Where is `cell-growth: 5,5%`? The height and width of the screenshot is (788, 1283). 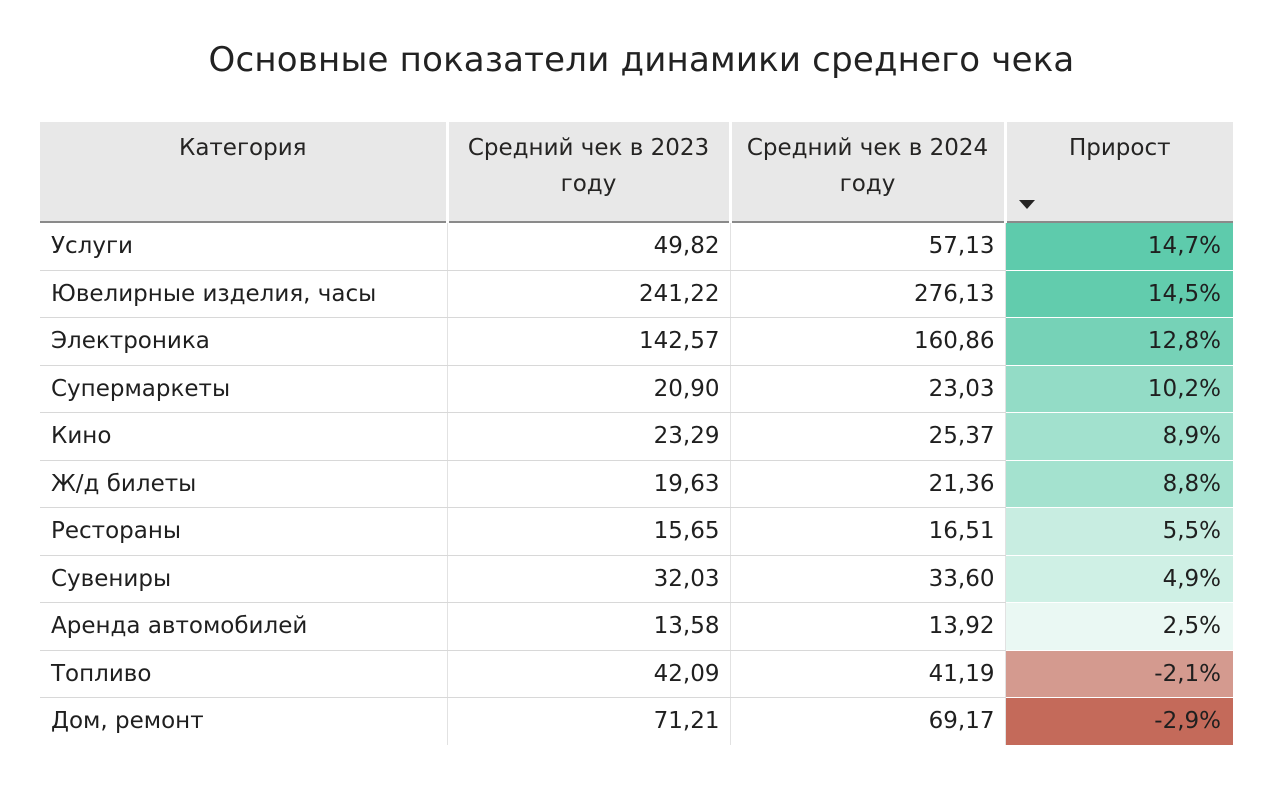 cell-growth: 5,5% is located at coordinates (1118, 531).